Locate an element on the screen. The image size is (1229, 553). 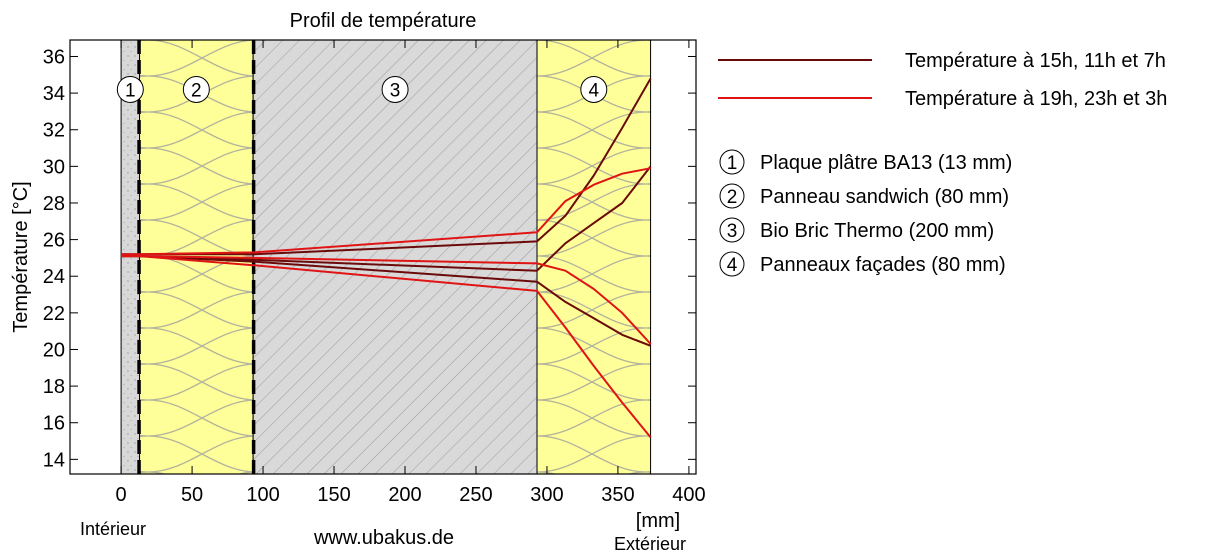
legend-layer-1-number: 1 is located at coordinates (732, 163).